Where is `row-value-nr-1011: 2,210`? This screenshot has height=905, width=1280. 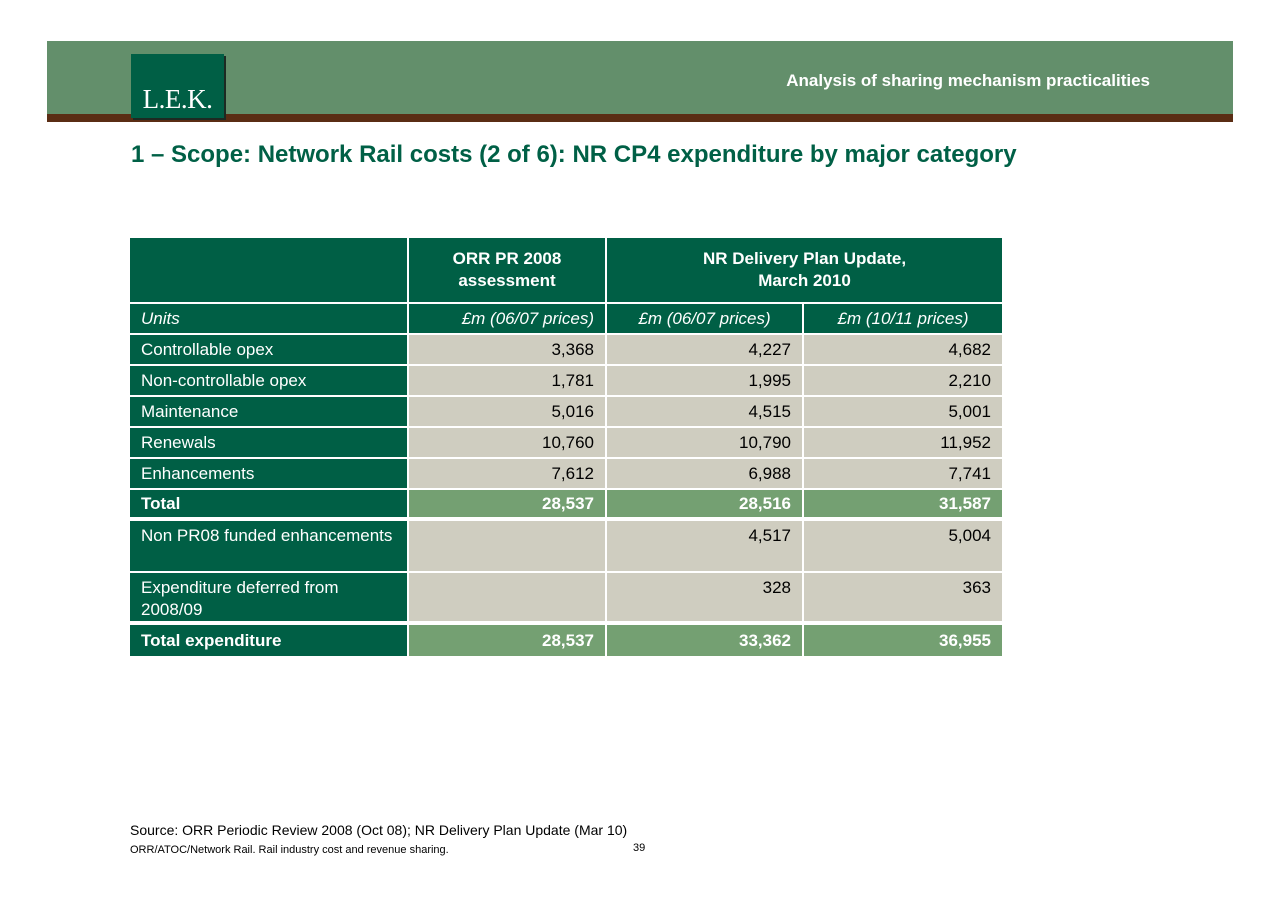
row-value-nr-1011: 2,210 is located at coordinates (903, 381).